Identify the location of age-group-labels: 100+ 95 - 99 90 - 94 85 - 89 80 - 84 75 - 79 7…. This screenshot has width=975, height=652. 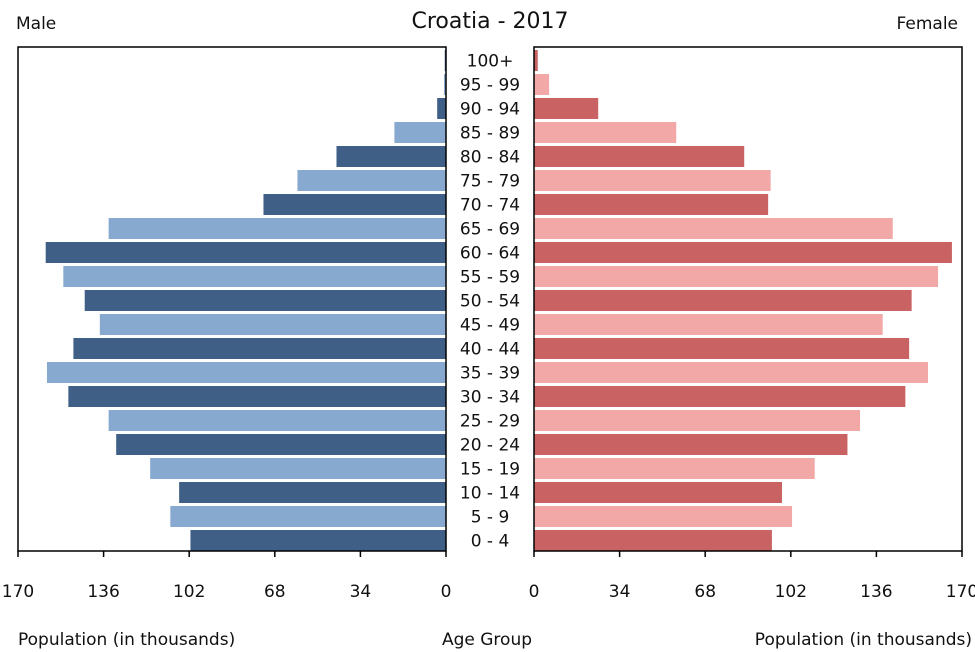
(490, 302).